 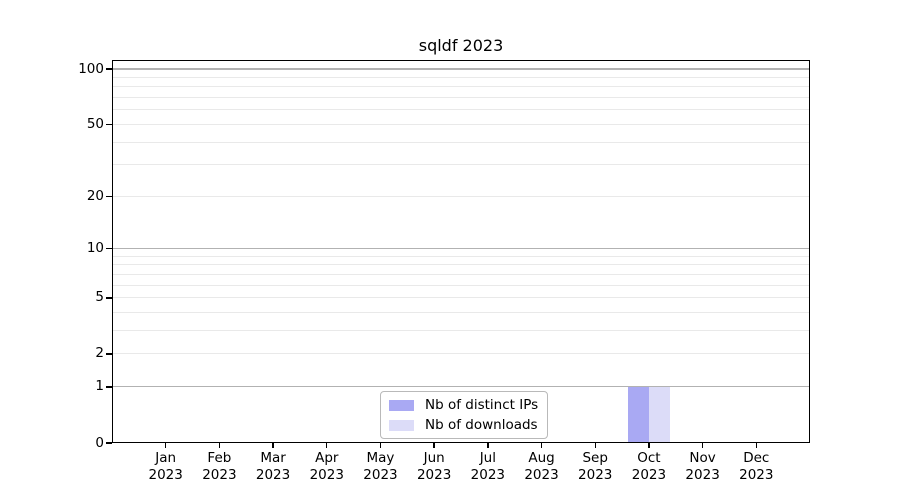 What do you see at coordinates (99, 386) in the screenshot?
I see `y-tick-label: 1` at bounding box center [99, 386].